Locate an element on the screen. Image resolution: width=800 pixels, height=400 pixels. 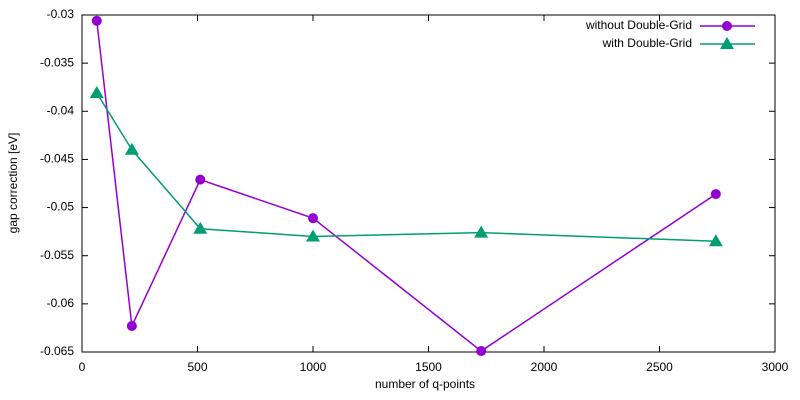
y-tick-label: -0.06 is located at coordinates (61, 303).